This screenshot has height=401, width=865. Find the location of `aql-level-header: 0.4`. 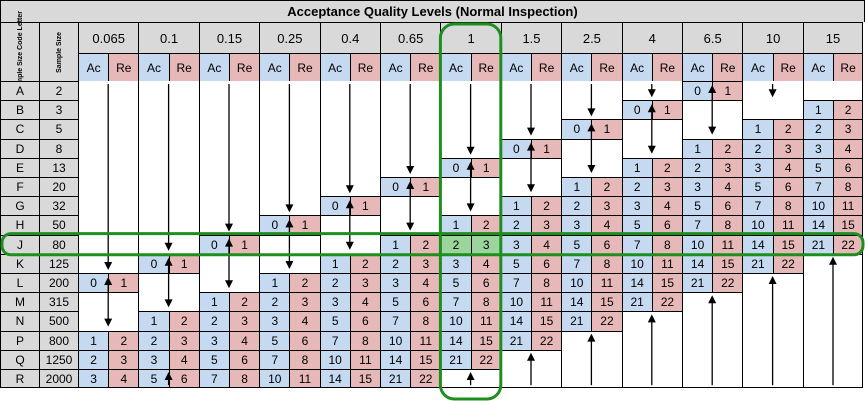

aql-level-header: 0.4 is located at coordinates (349, 37).